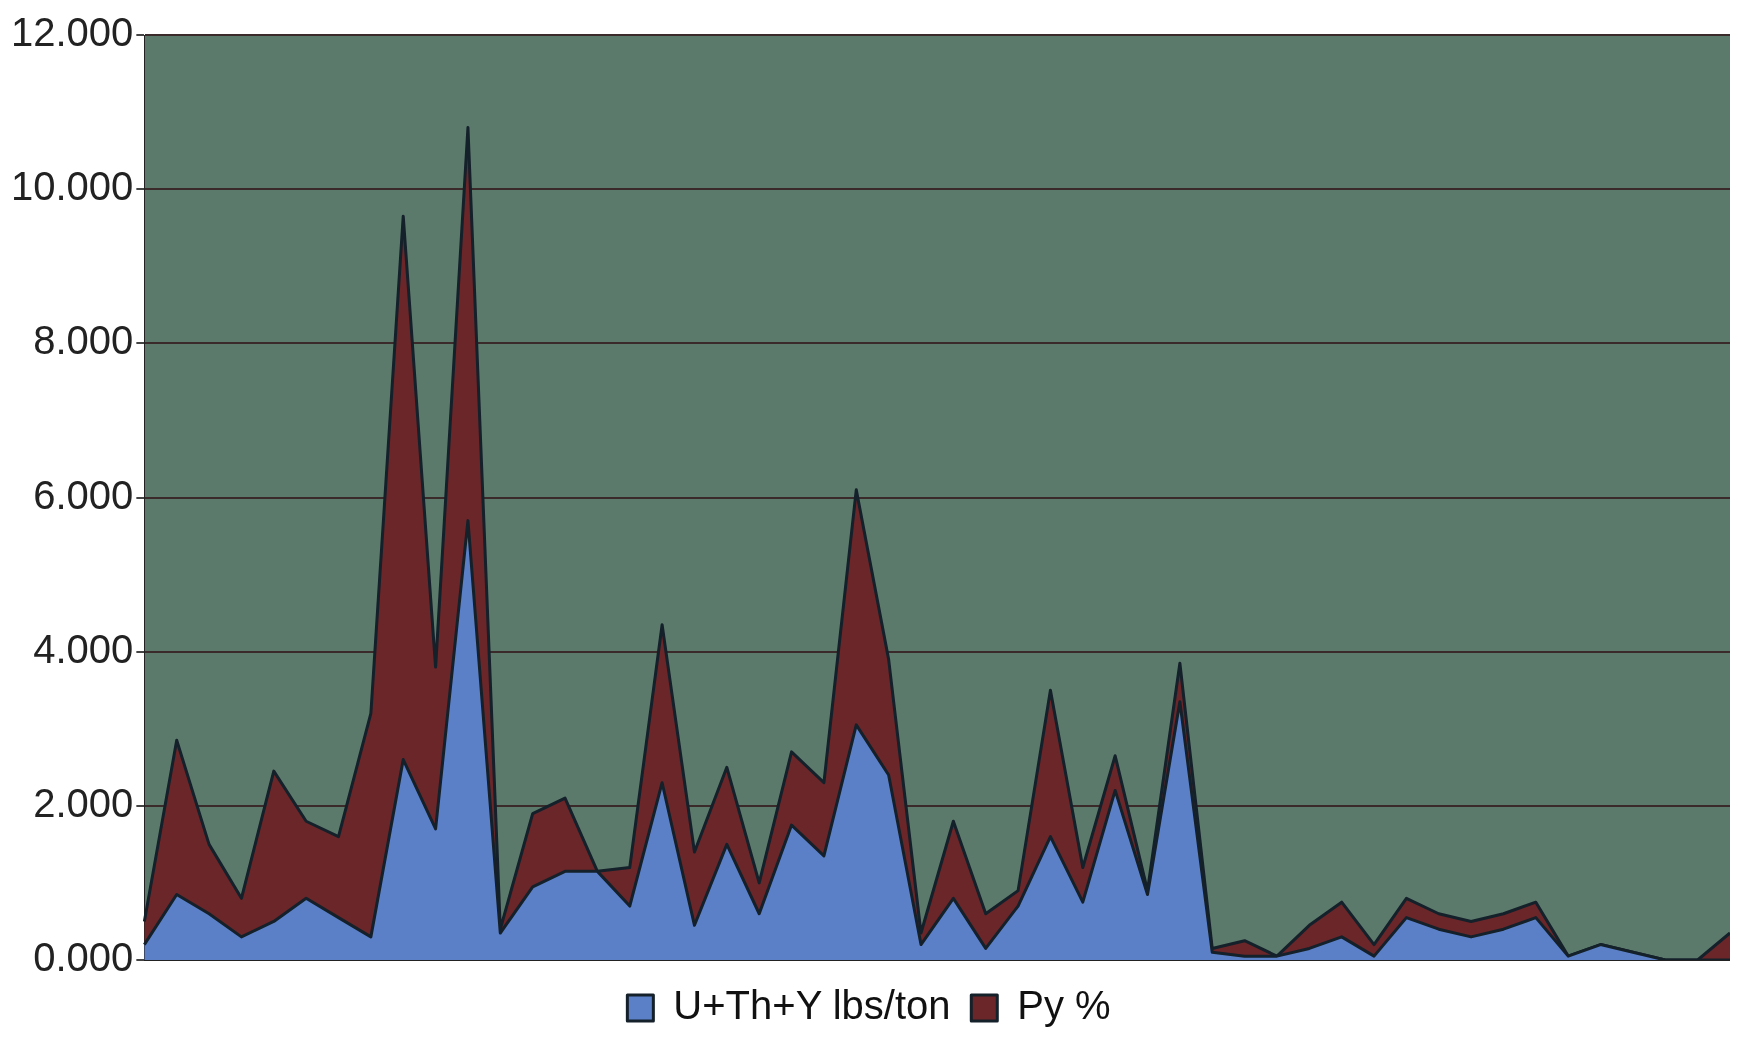  What do you see at coordinates (83, 494) in the screenshot?
I see `y-tick-label: 6.000` at bounding box center [83, 494].